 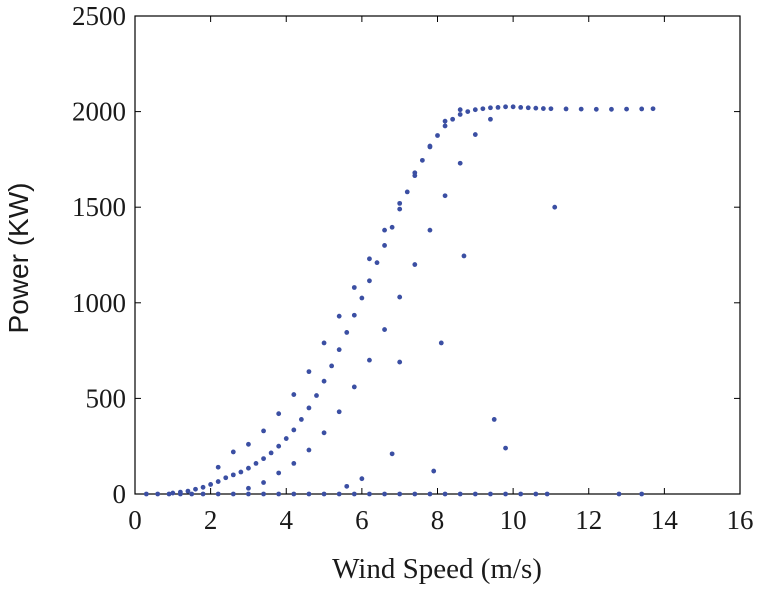 I want to click on x-tick-label: 6, so click(x=362, y=520).